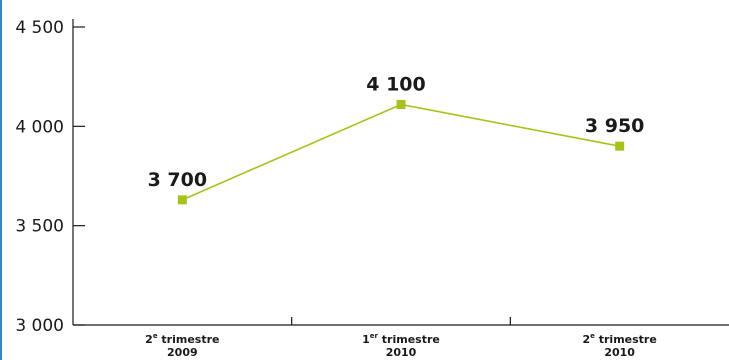  Describe the element at coordinates (178, 180) in the screenshot. I see `data-label: 3 700` at that location.